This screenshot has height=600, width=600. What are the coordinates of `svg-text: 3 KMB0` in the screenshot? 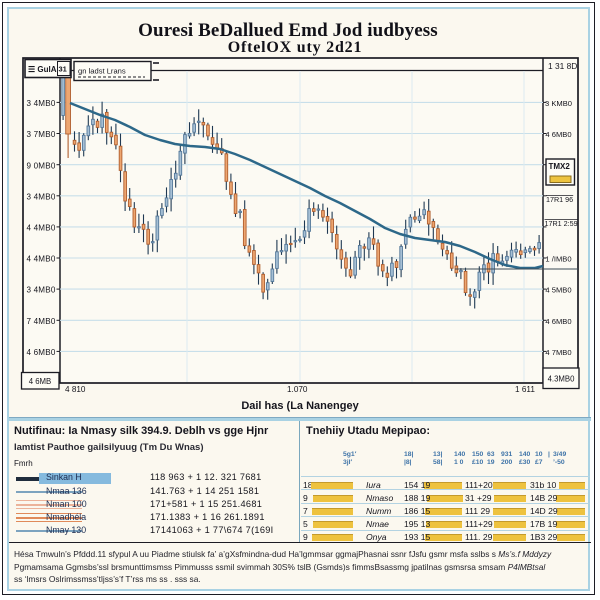 It's located at (558, 103).